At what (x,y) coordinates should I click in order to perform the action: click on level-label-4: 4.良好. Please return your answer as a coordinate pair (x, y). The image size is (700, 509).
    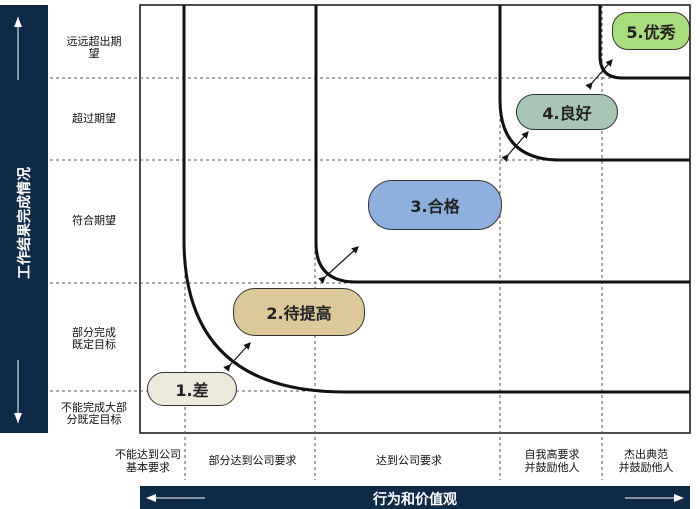
    Looking at the image, I should click on (567, 113).